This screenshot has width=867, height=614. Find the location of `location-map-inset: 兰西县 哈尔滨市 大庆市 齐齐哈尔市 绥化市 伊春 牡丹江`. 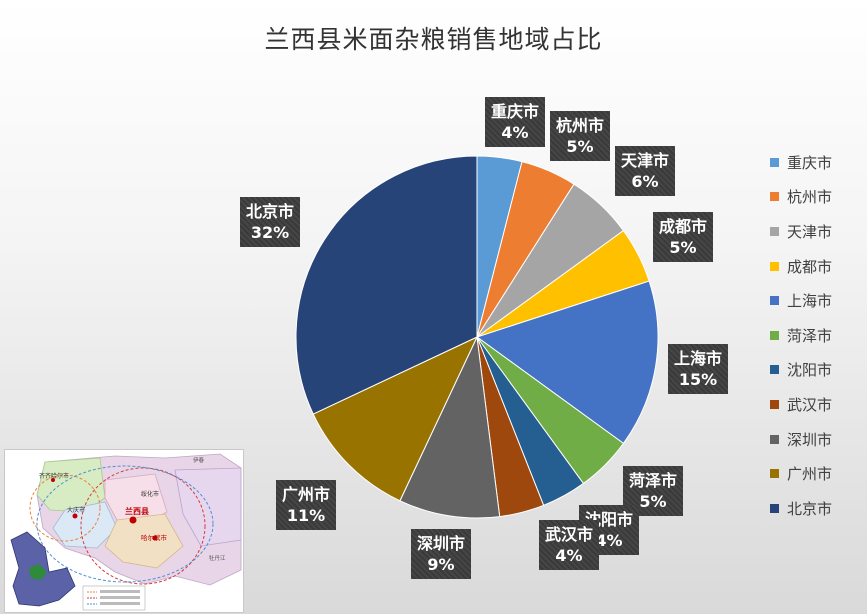

location-map-inset: 兰西县 哈尔滨市 大庆市 齐齐哈尔市 绥化市 伊春 牡丹江 is located at coordinates (124, 531).